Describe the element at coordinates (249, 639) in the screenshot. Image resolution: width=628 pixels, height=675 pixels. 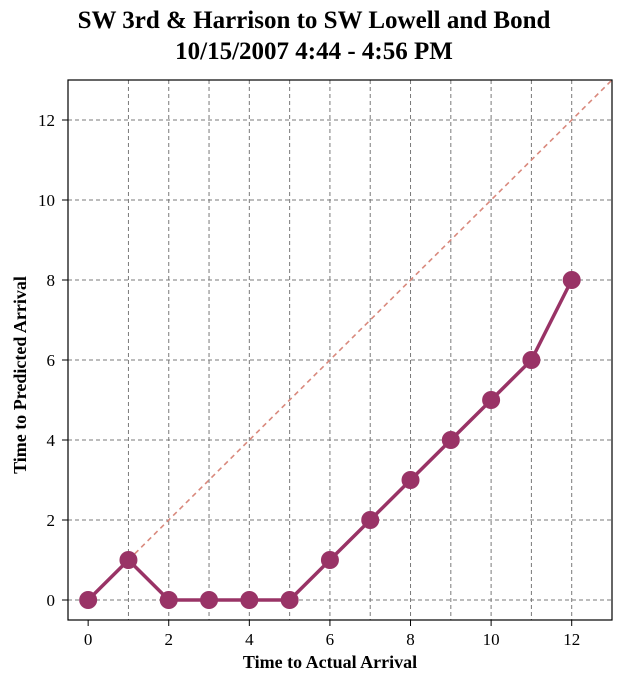
I see `x-tick-label: 4` at that location.